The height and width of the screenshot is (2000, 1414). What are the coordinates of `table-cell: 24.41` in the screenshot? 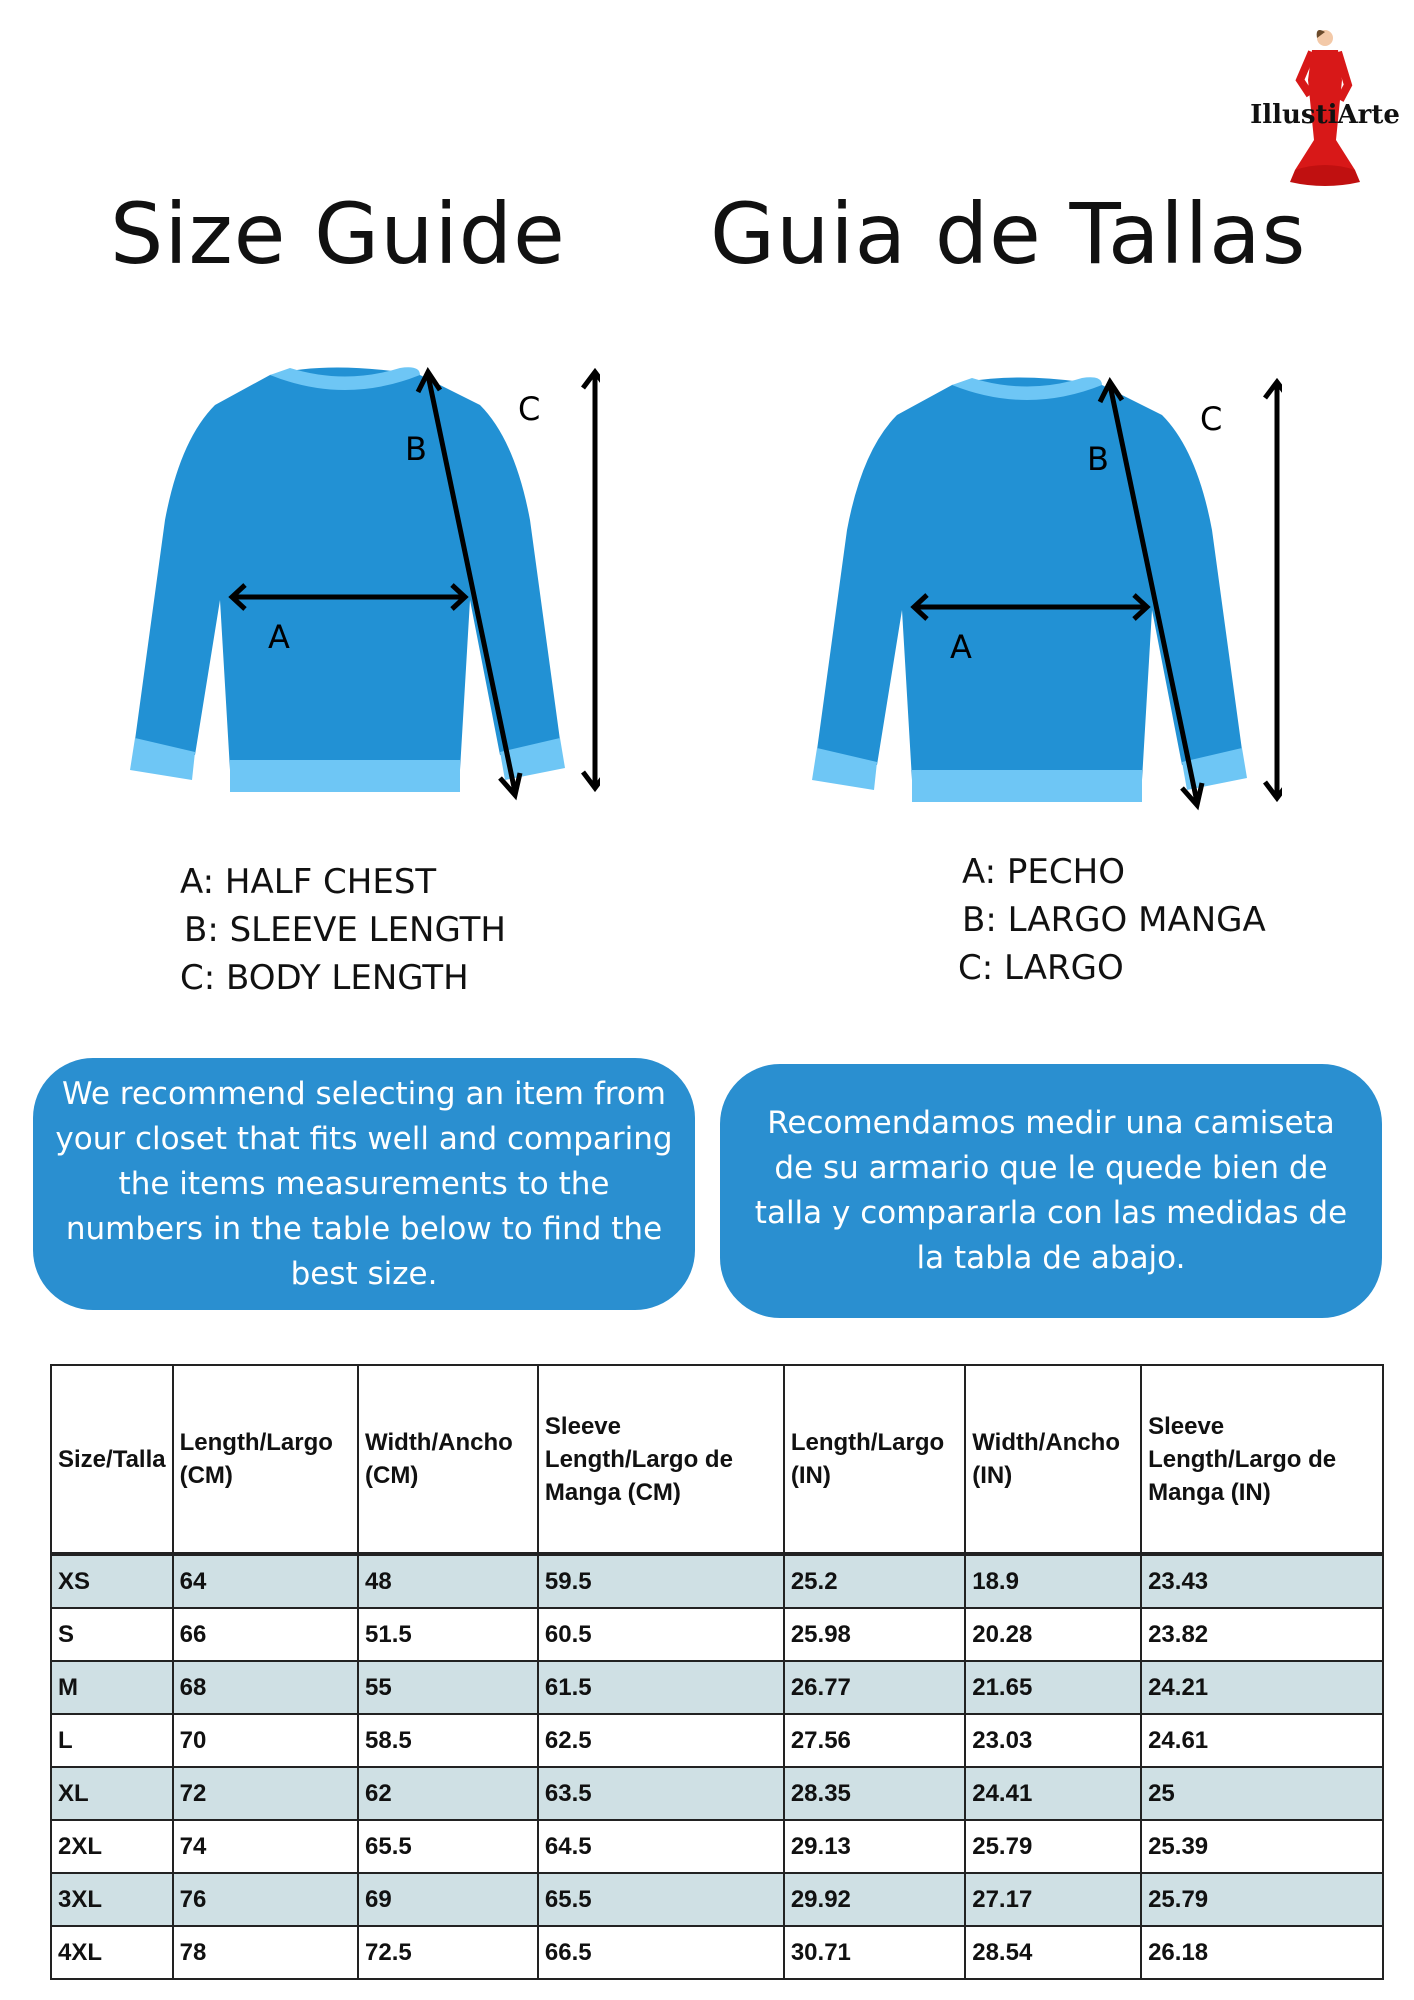 It's located at (1053, 1793).